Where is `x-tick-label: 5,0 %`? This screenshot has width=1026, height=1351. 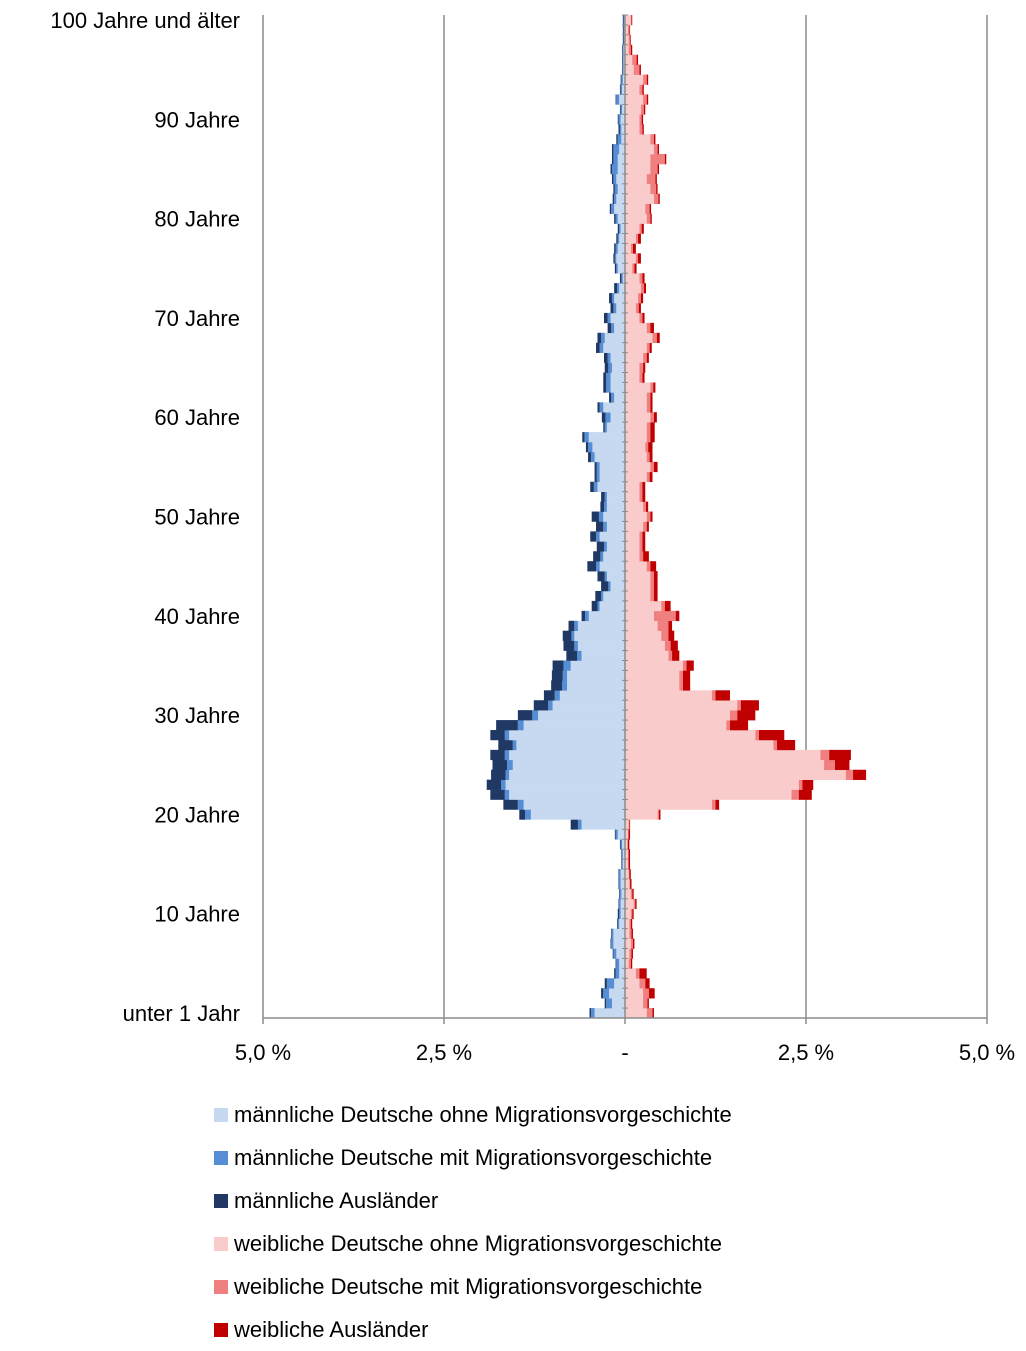
x-tick-label: 5,0 % is located at coordinates (263, 1052).